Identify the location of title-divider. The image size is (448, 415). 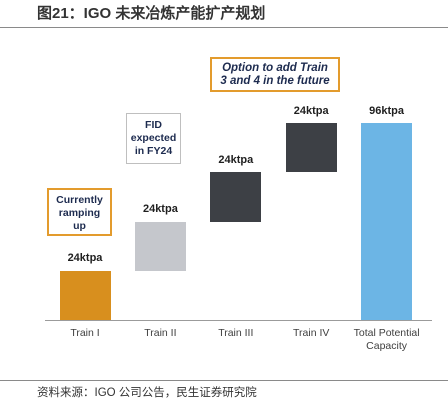
(224, 27).